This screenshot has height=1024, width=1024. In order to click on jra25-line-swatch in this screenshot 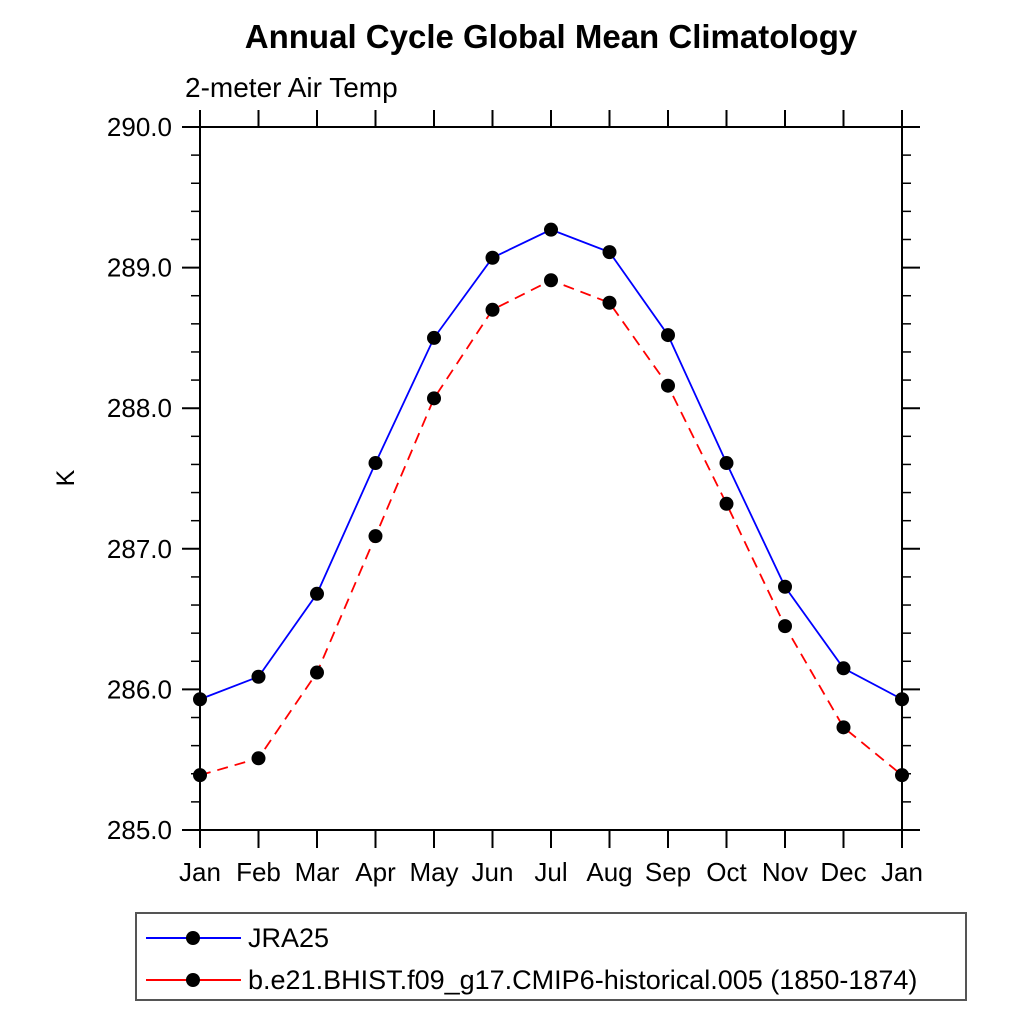, I will do `click(193, 938)`.